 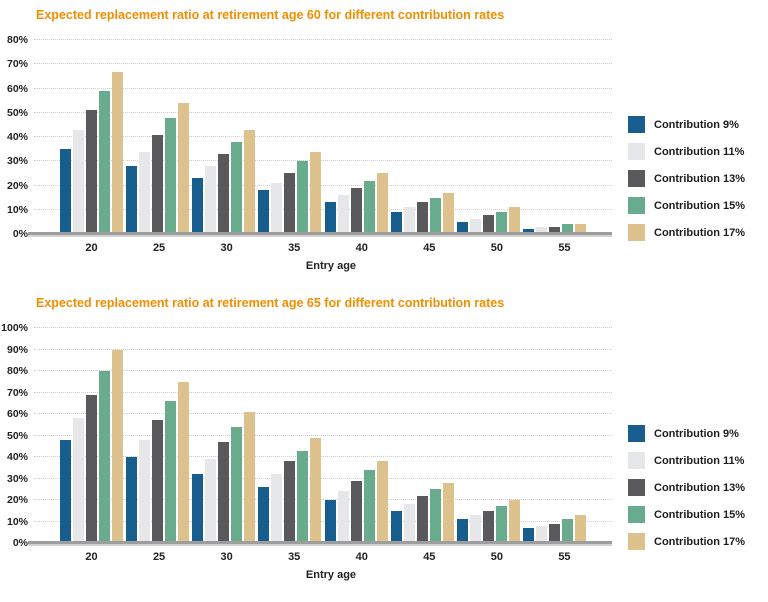 I want to click on bar-contribution-9--age-40, so click(x=330, y=521).